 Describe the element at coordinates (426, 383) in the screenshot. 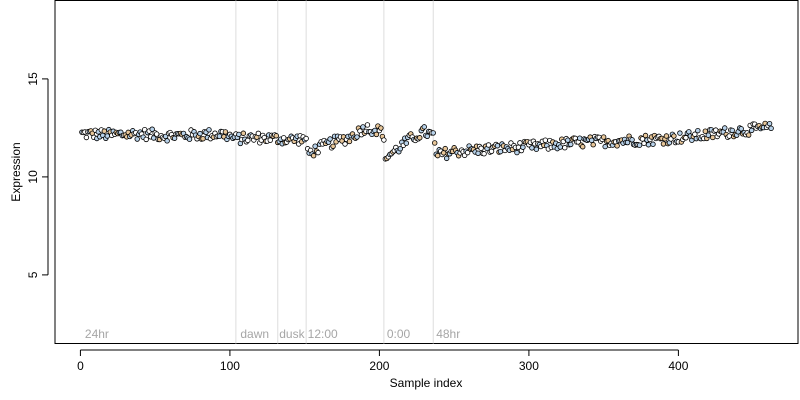

I see `x-axis-label: Sample index` at that location.